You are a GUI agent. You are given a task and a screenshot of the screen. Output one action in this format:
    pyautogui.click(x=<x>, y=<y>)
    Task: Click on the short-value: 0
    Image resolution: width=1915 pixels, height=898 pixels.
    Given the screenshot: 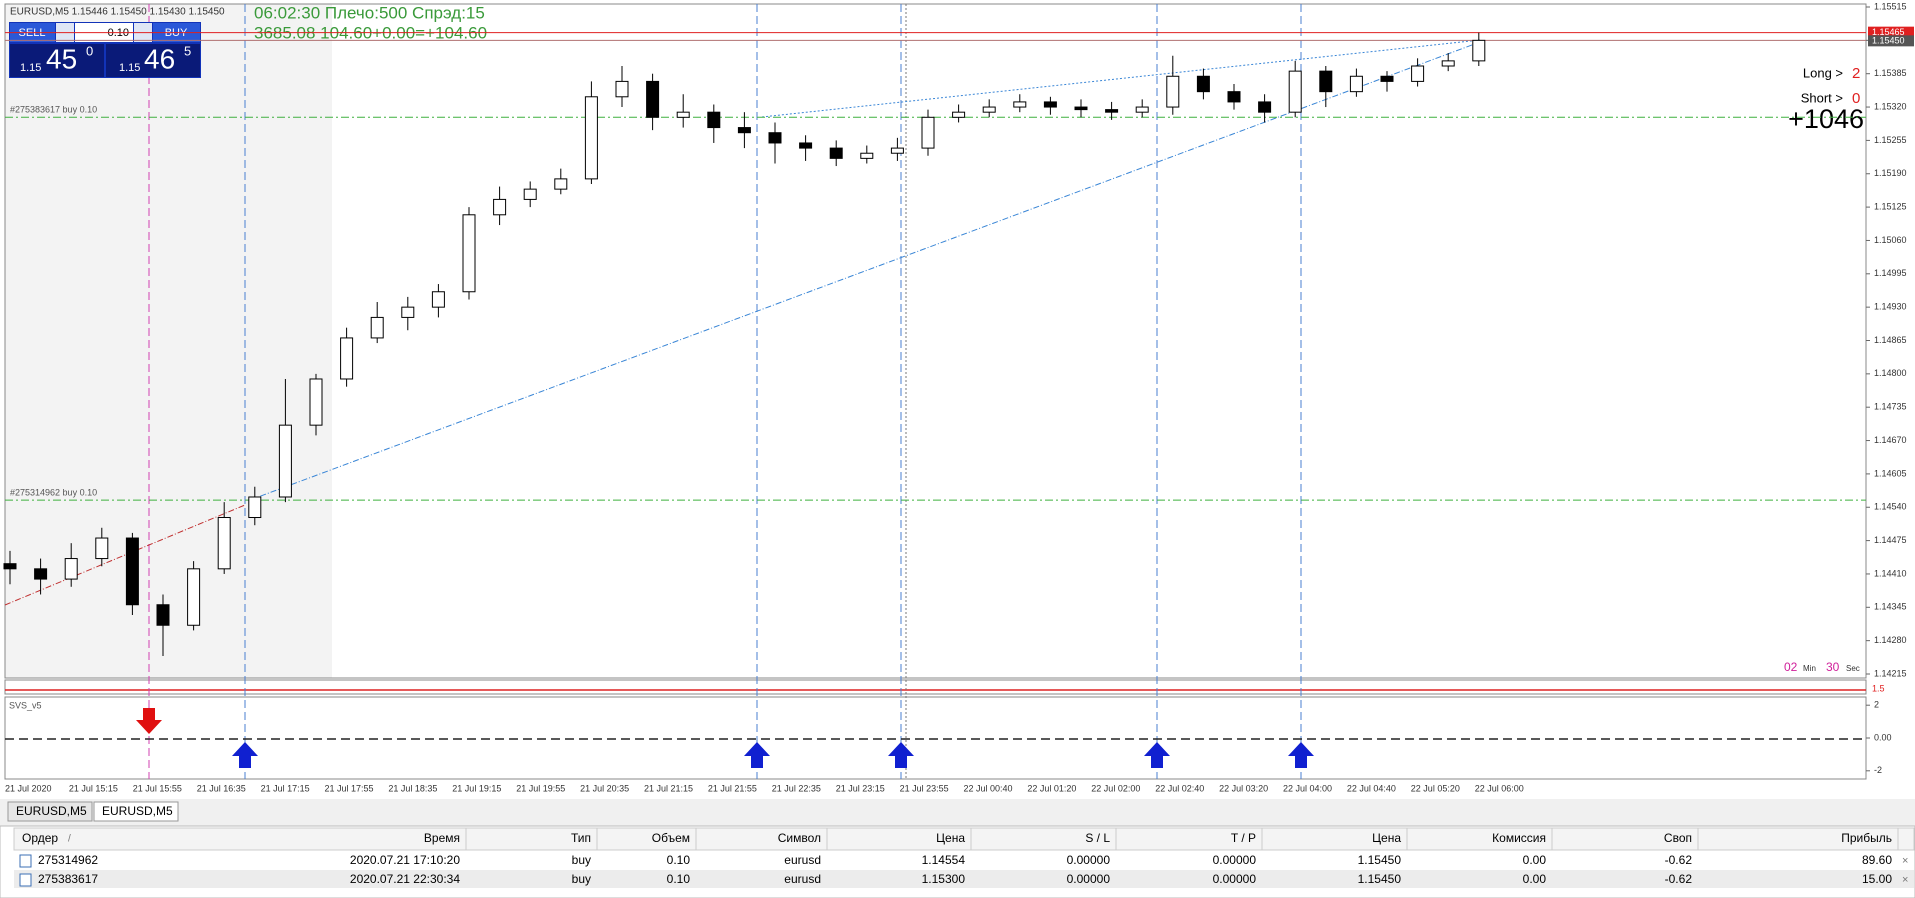 What is the action you would take?
    pyautogui.click(x=1856, y=98)
    